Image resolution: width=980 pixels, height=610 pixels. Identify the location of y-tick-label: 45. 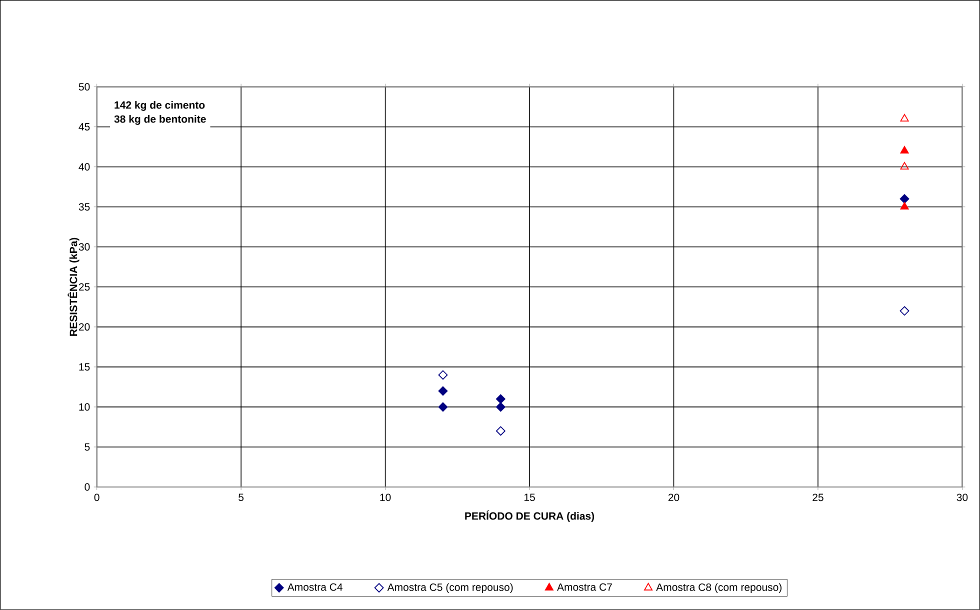
(84, 127).